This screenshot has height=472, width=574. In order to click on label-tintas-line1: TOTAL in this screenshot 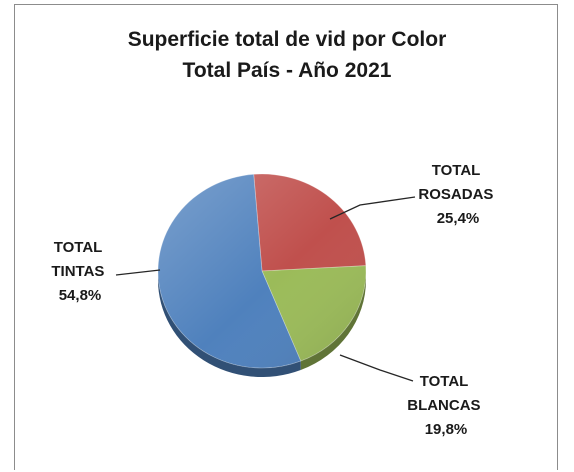, I will do `click(78, 247)`.